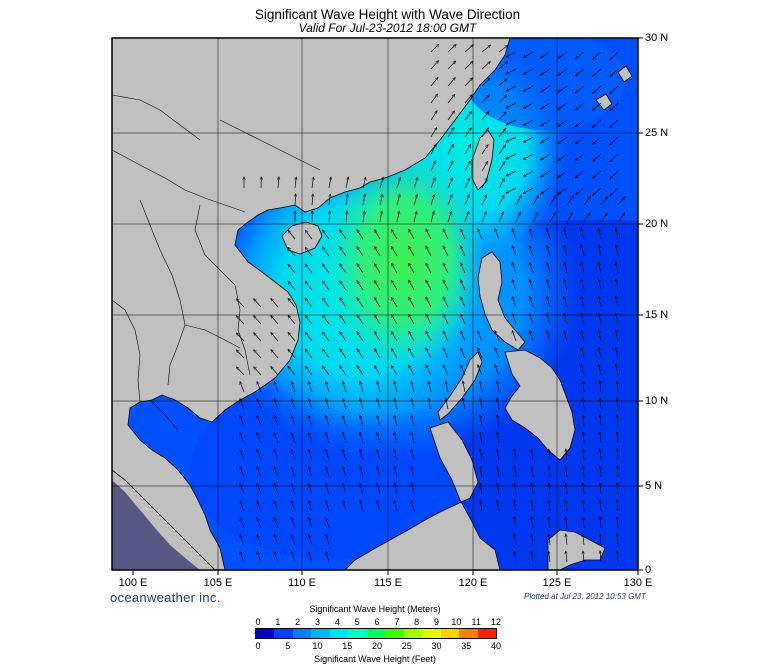  Describe the element at coordinates (456, 622) in the screenshot. I see `colorbar-meters-tick: 10` at that location.